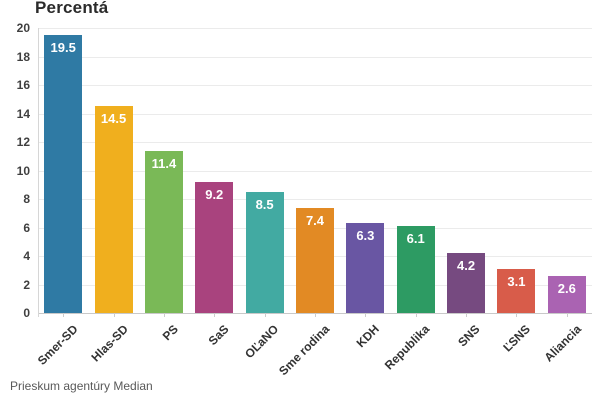 The image size is (600, 400). Describe the element at coordinates (517, 338) in the screenshot. I see `x-tick-label: ĽSNS` at that location.